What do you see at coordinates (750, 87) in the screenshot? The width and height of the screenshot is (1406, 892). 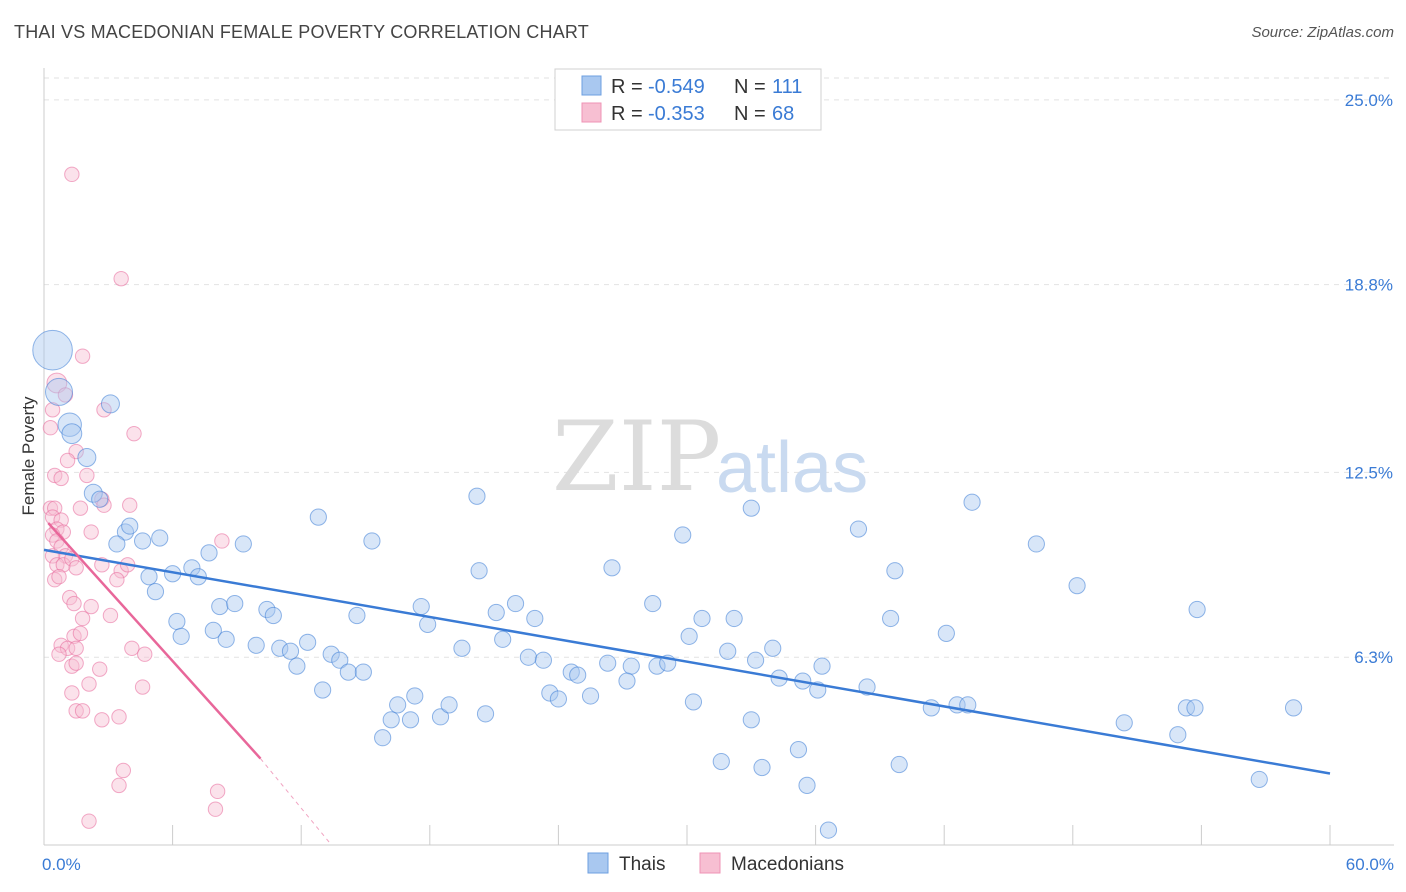 I see `legend-n-label-thais: N =` at bounding box center [750, 87].